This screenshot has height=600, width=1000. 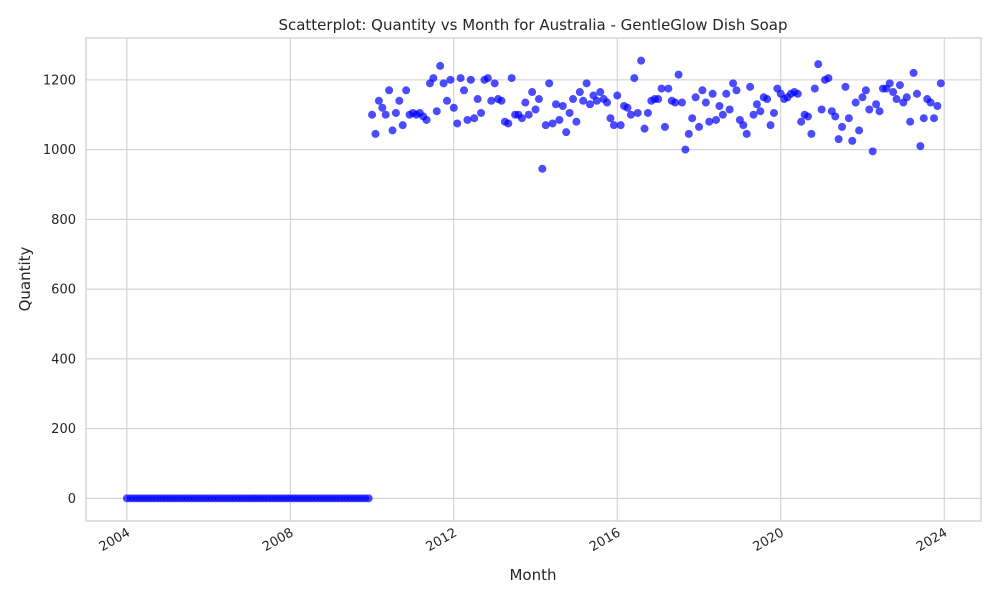 What do you see at coordinates (769, 540) in the screenshot?
I see `x-tick-label: 2020` at bounding box center [769, 540].